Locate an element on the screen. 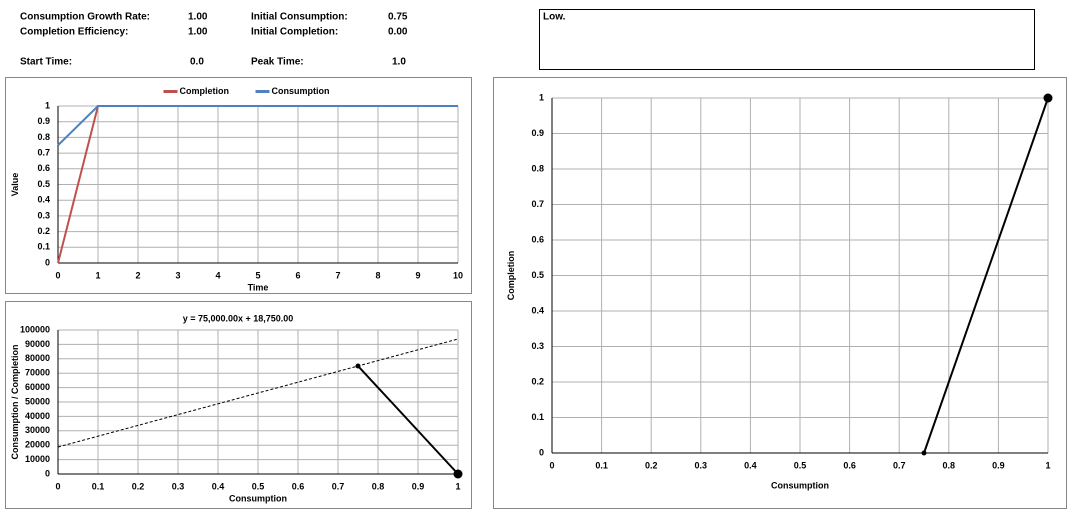 The image size is (1074, 515). x-tick-label: 7 is located at coordinates (337, 275).